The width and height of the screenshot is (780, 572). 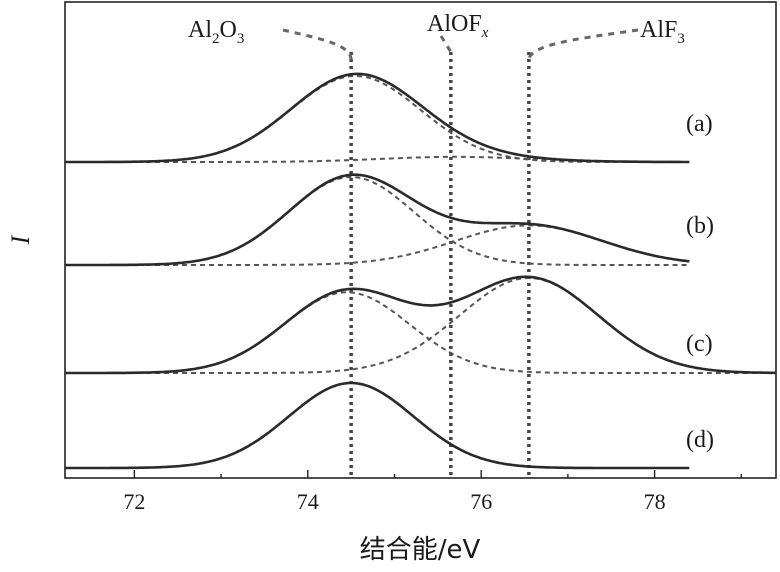 What do you see at coordinates (699, 124) in the screenshot?
I see `panel-label-a: (a)` at bounding box center [699, 124].